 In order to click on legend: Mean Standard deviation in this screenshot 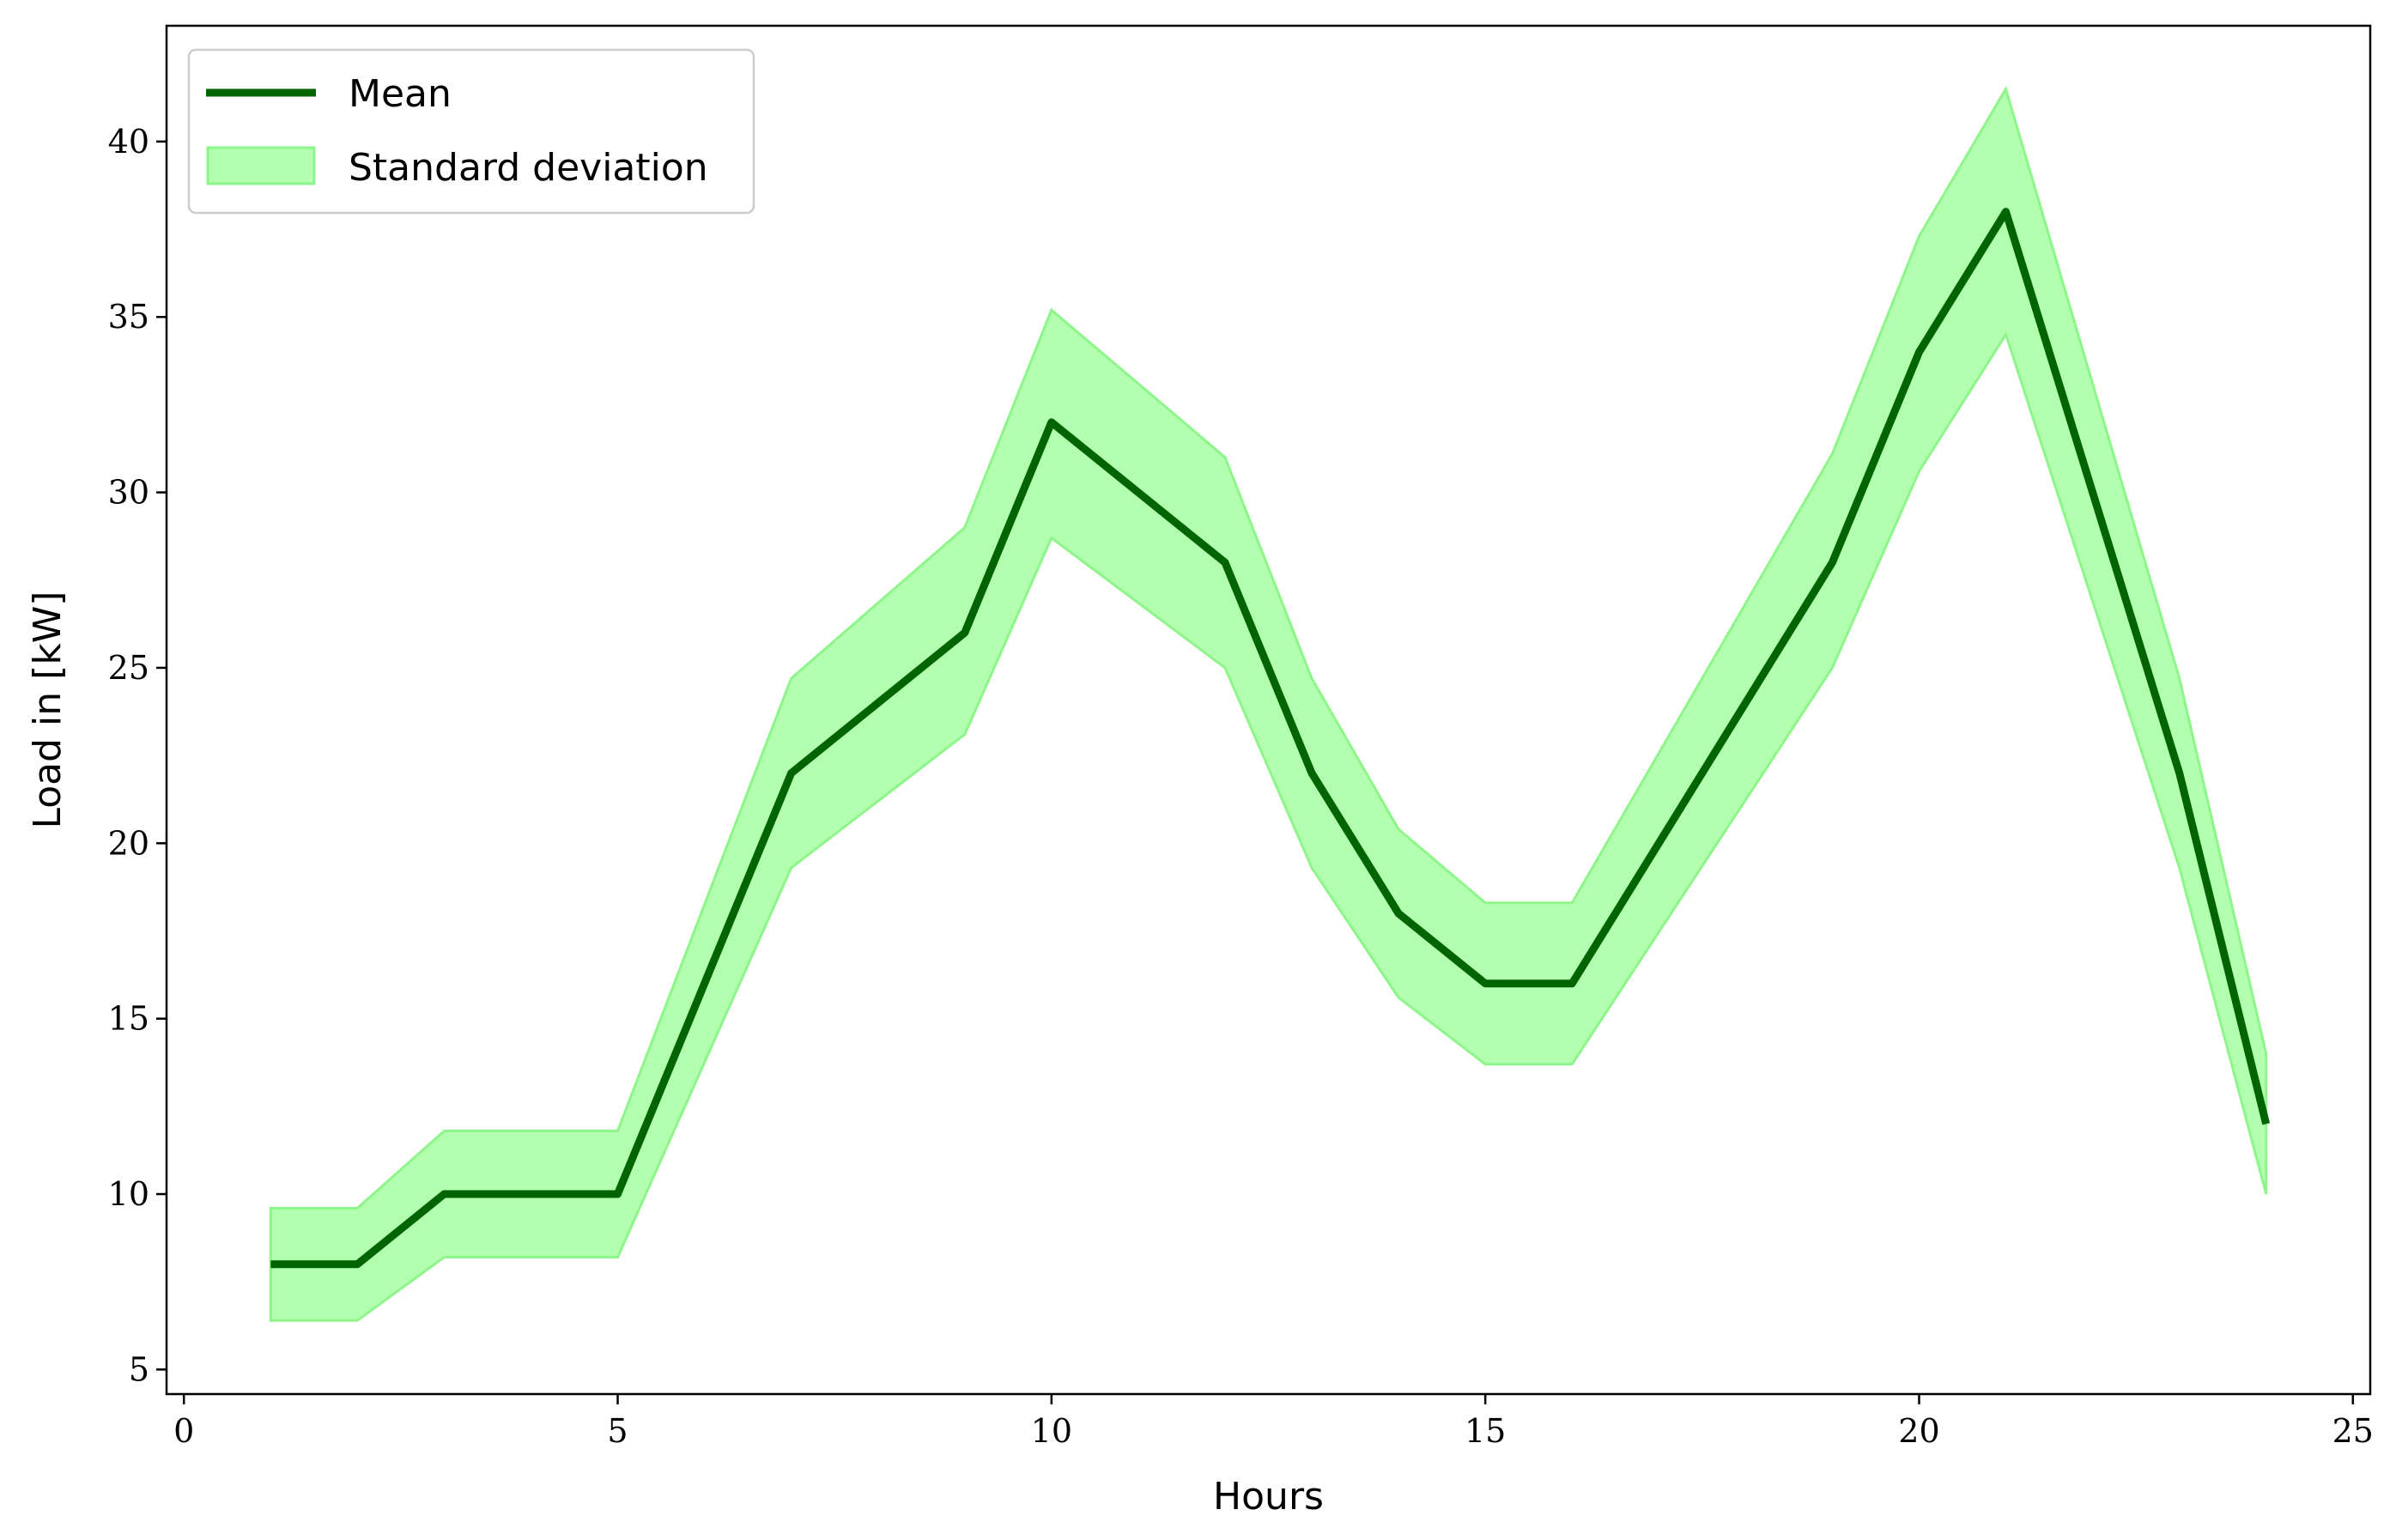, I will do `click(471, 131)`.